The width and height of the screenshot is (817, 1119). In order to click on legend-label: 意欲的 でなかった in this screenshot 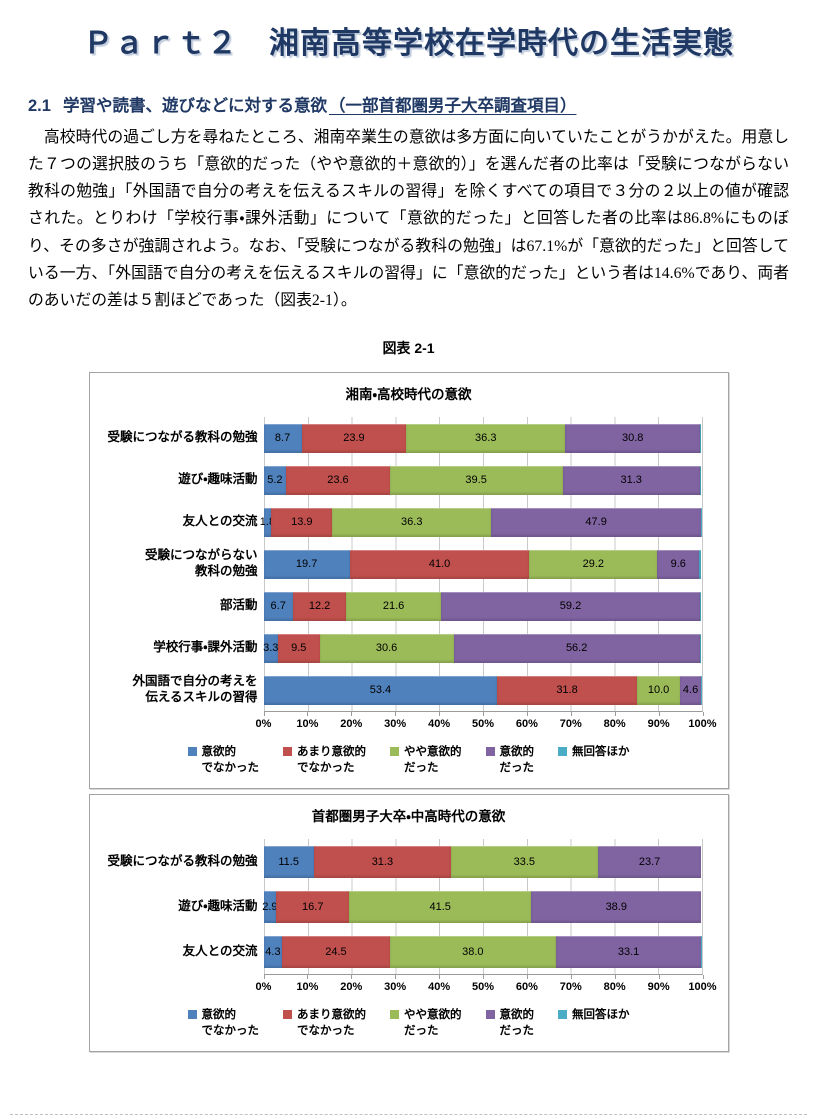, I will do `click(230, 760)`.